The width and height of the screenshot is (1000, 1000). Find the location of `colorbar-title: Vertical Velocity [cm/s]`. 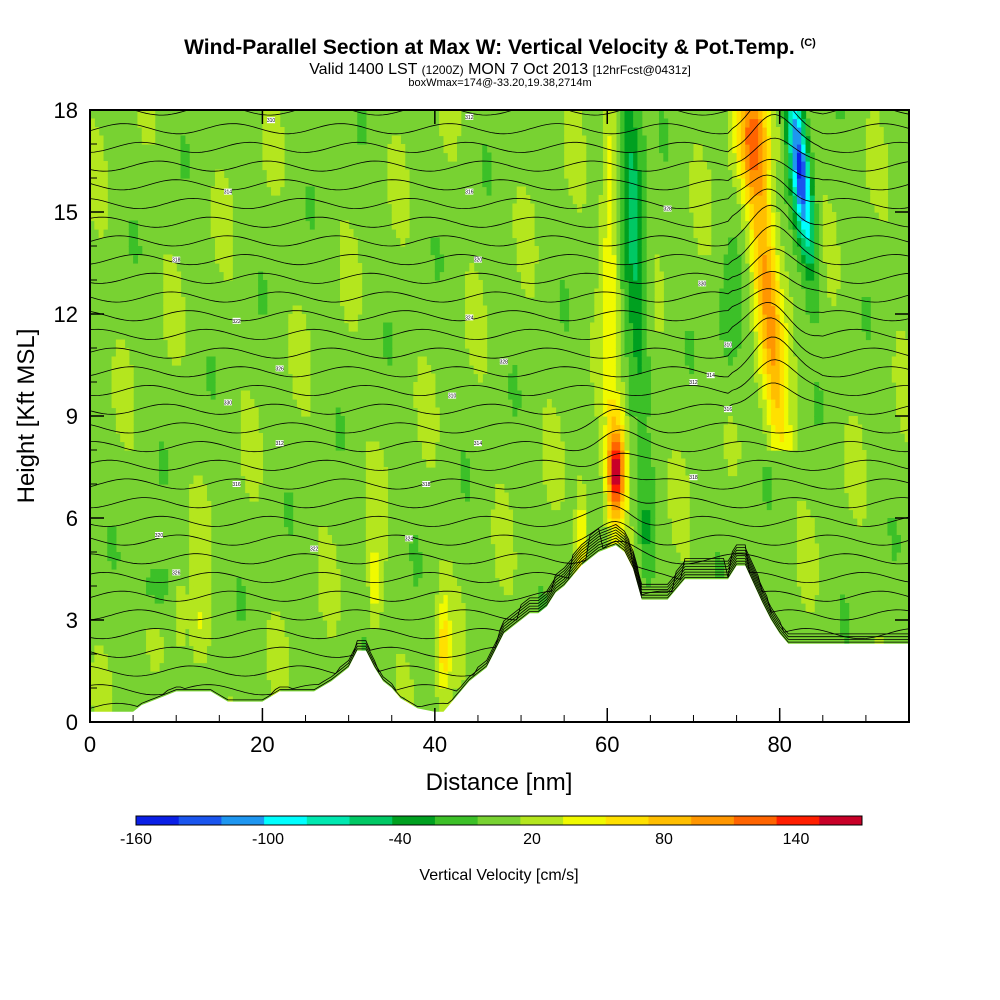

colorbar-title: Vertical Velocity [cm/s] is located at coordinates (498, 875).